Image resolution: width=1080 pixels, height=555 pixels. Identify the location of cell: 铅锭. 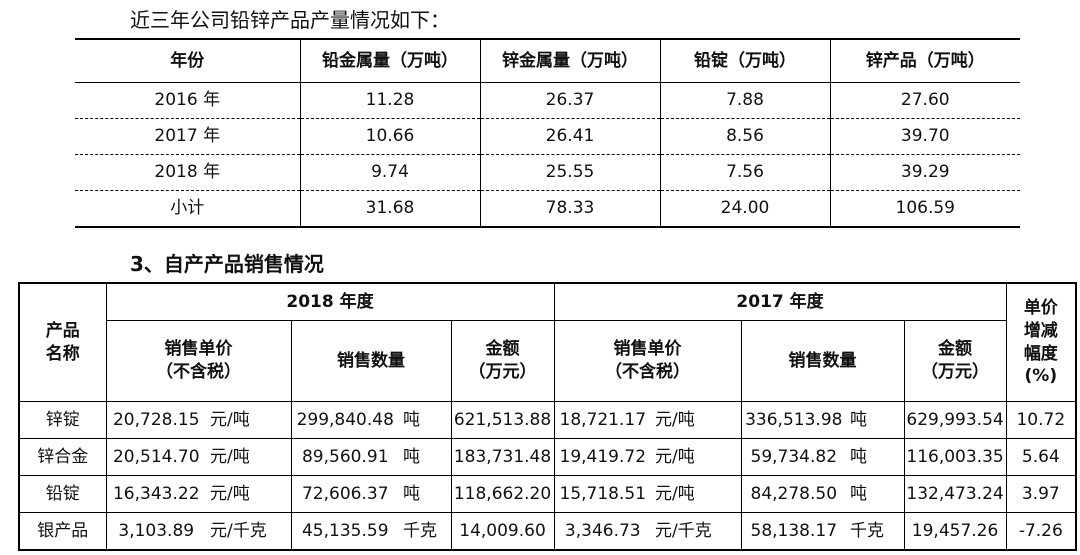
(62, 494).